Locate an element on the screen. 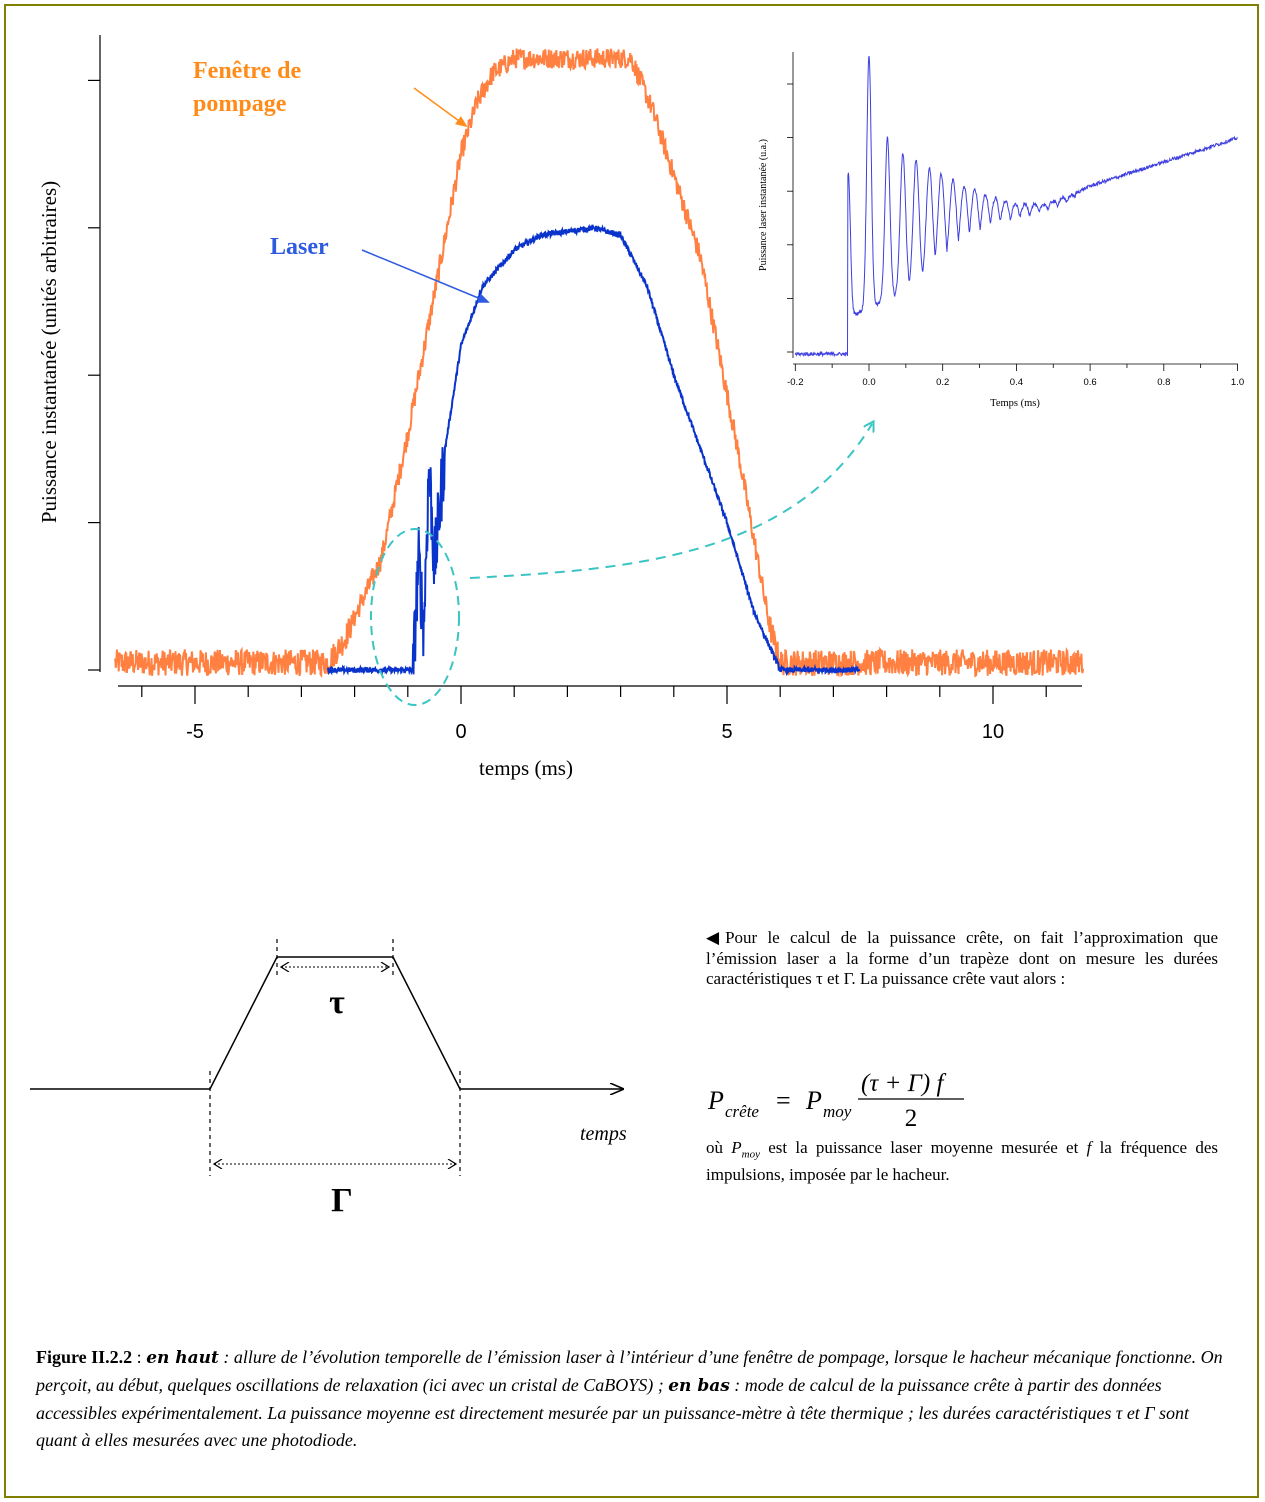  inset-x-tick-label: 0.4 is located at coordinates (1016, 382).